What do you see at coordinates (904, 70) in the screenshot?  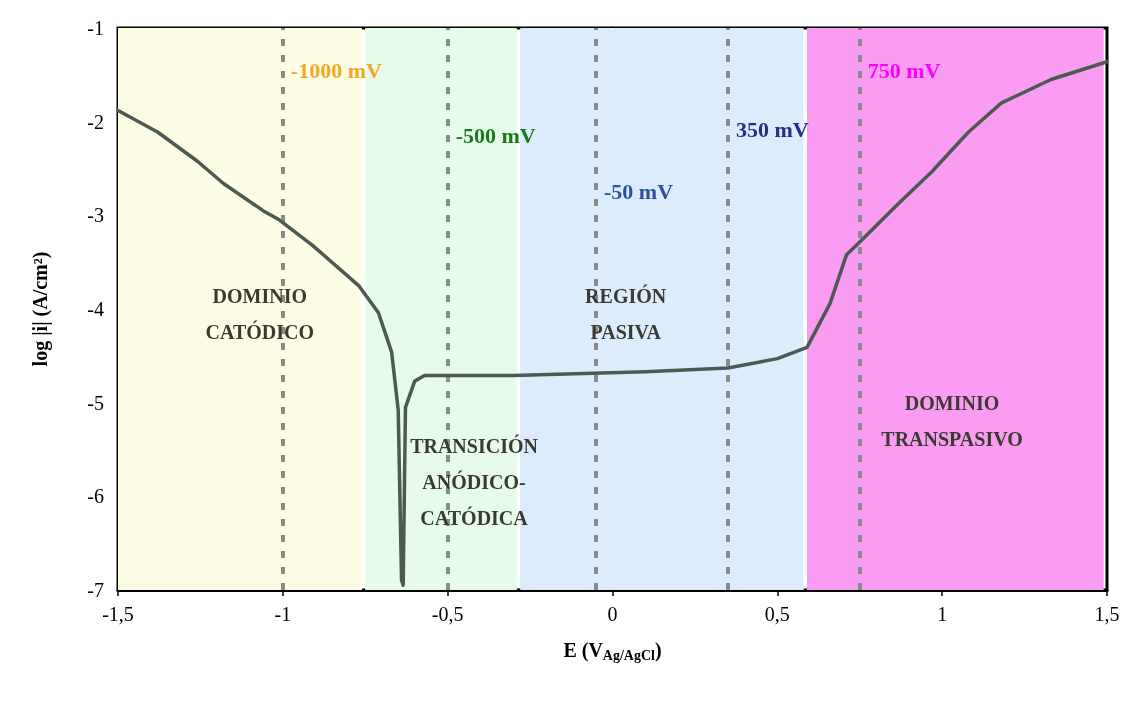 I see `ref-line-label: 750 mV` at bounding box center [904, 70].